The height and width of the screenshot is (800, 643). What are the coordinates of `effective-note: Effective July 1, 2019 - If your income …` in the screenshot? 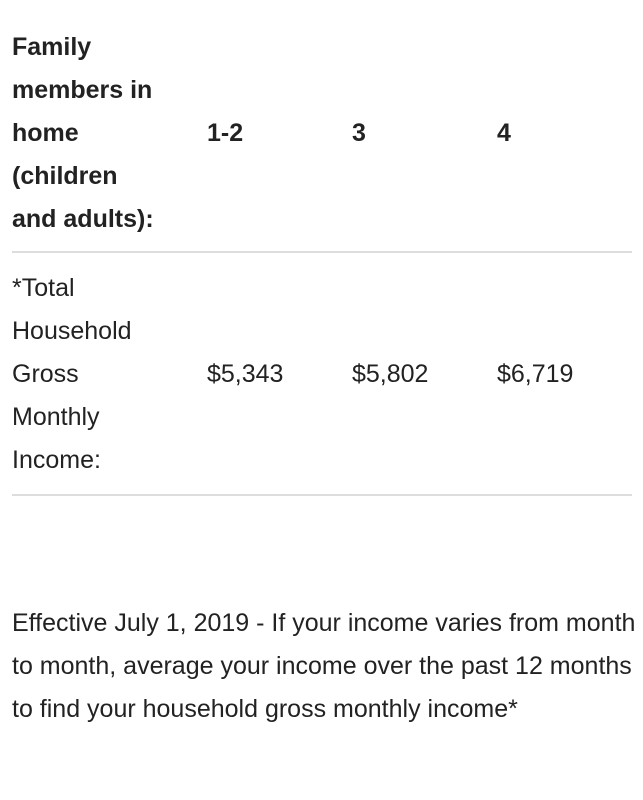 It's located at (324, 666).